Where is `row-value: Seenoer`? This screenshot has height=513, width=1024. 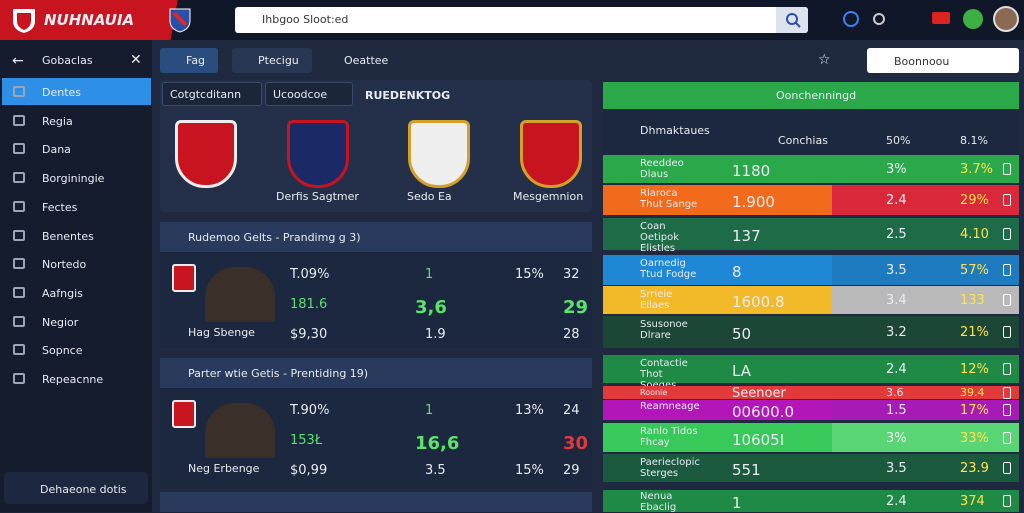 row-value: Seenoer is located at coordinates (759, 393).